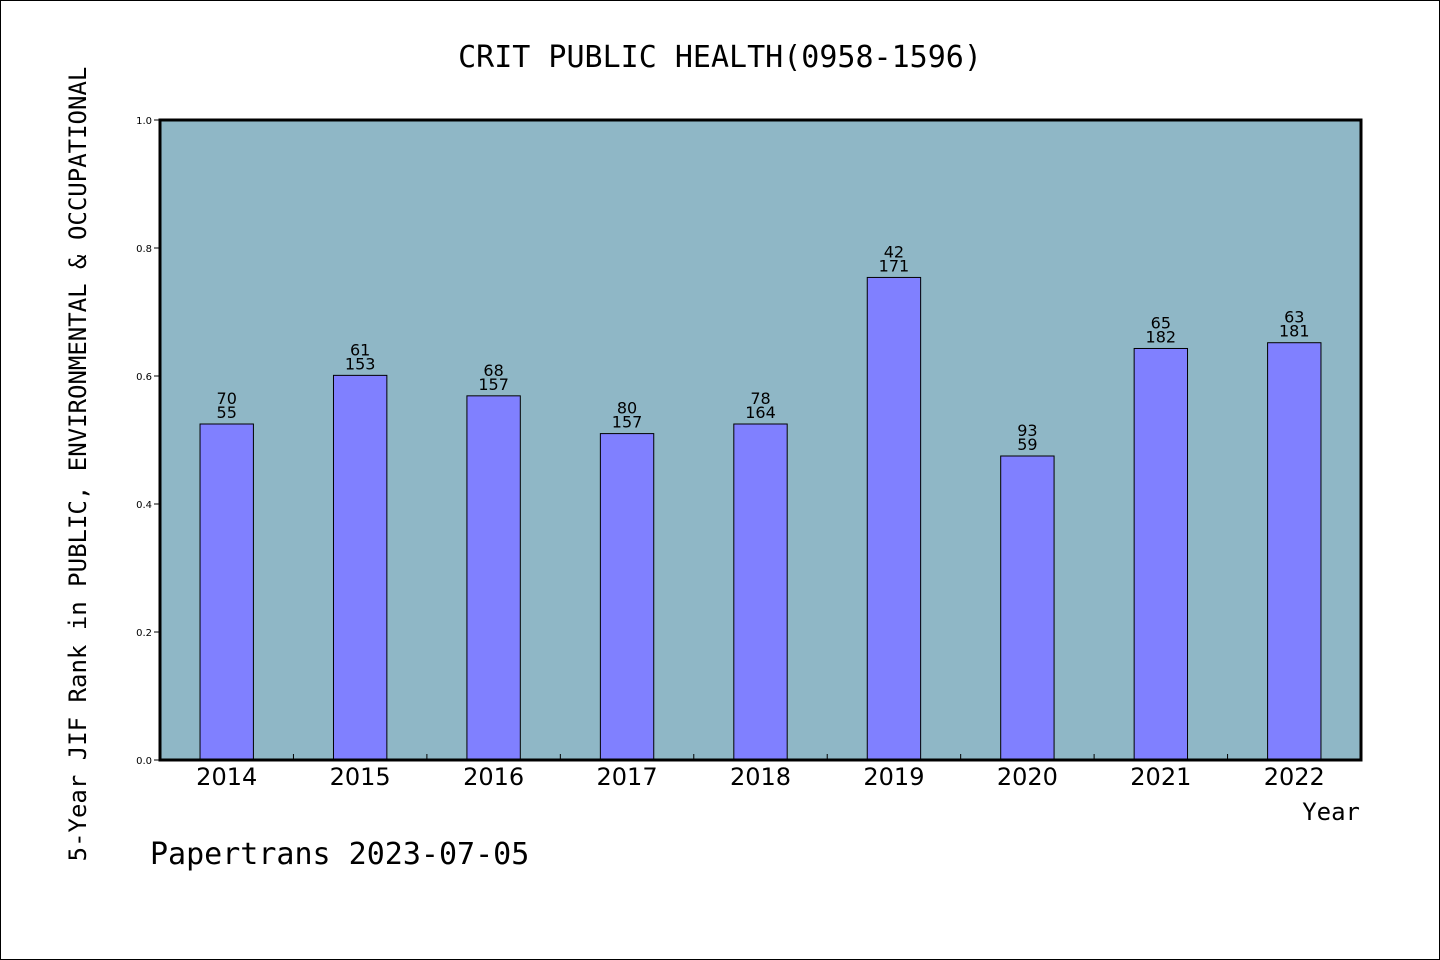 The width and height of the screenshot is (1440, 960). Describe the element at coordinates (493, 370) in the screenshot. I see `bar-rank-label: 68` at that location.